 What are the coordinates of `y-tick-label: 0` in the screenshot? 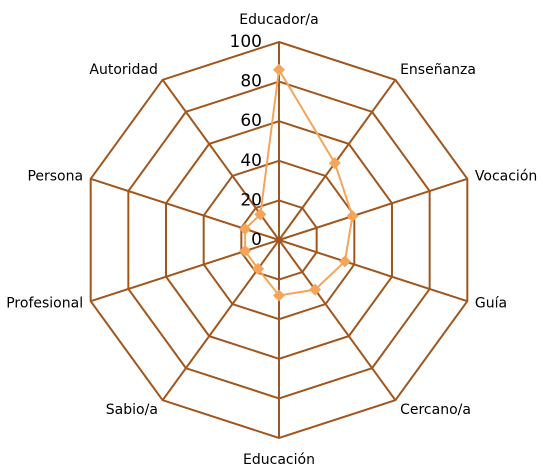 It's located at (256, 240).